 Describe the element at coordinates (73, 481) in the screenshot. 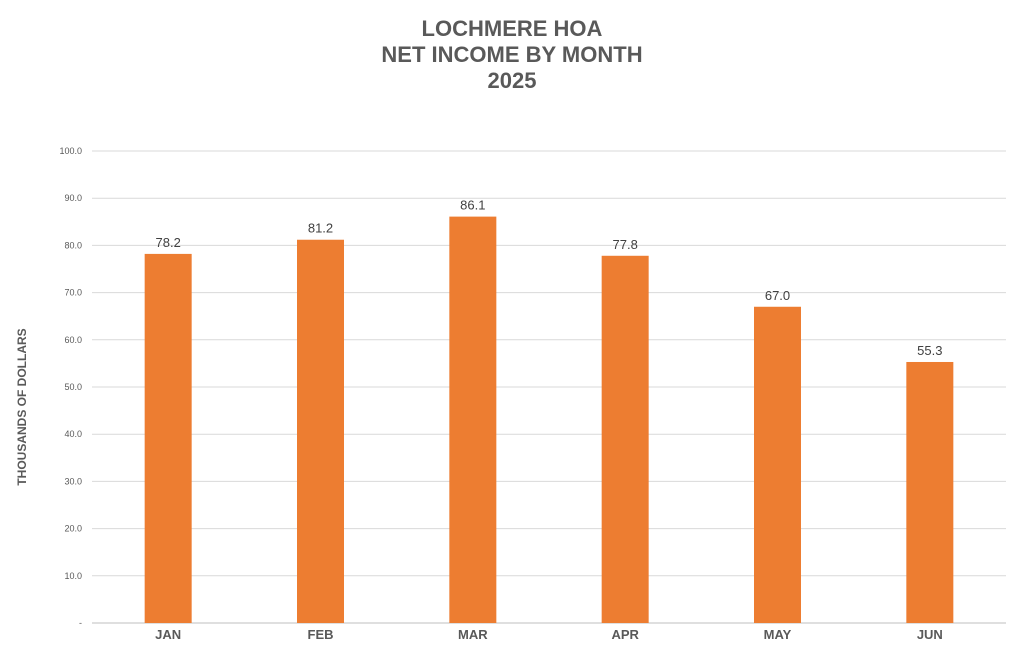

I see `y-tick-label: 30.0` at that location.